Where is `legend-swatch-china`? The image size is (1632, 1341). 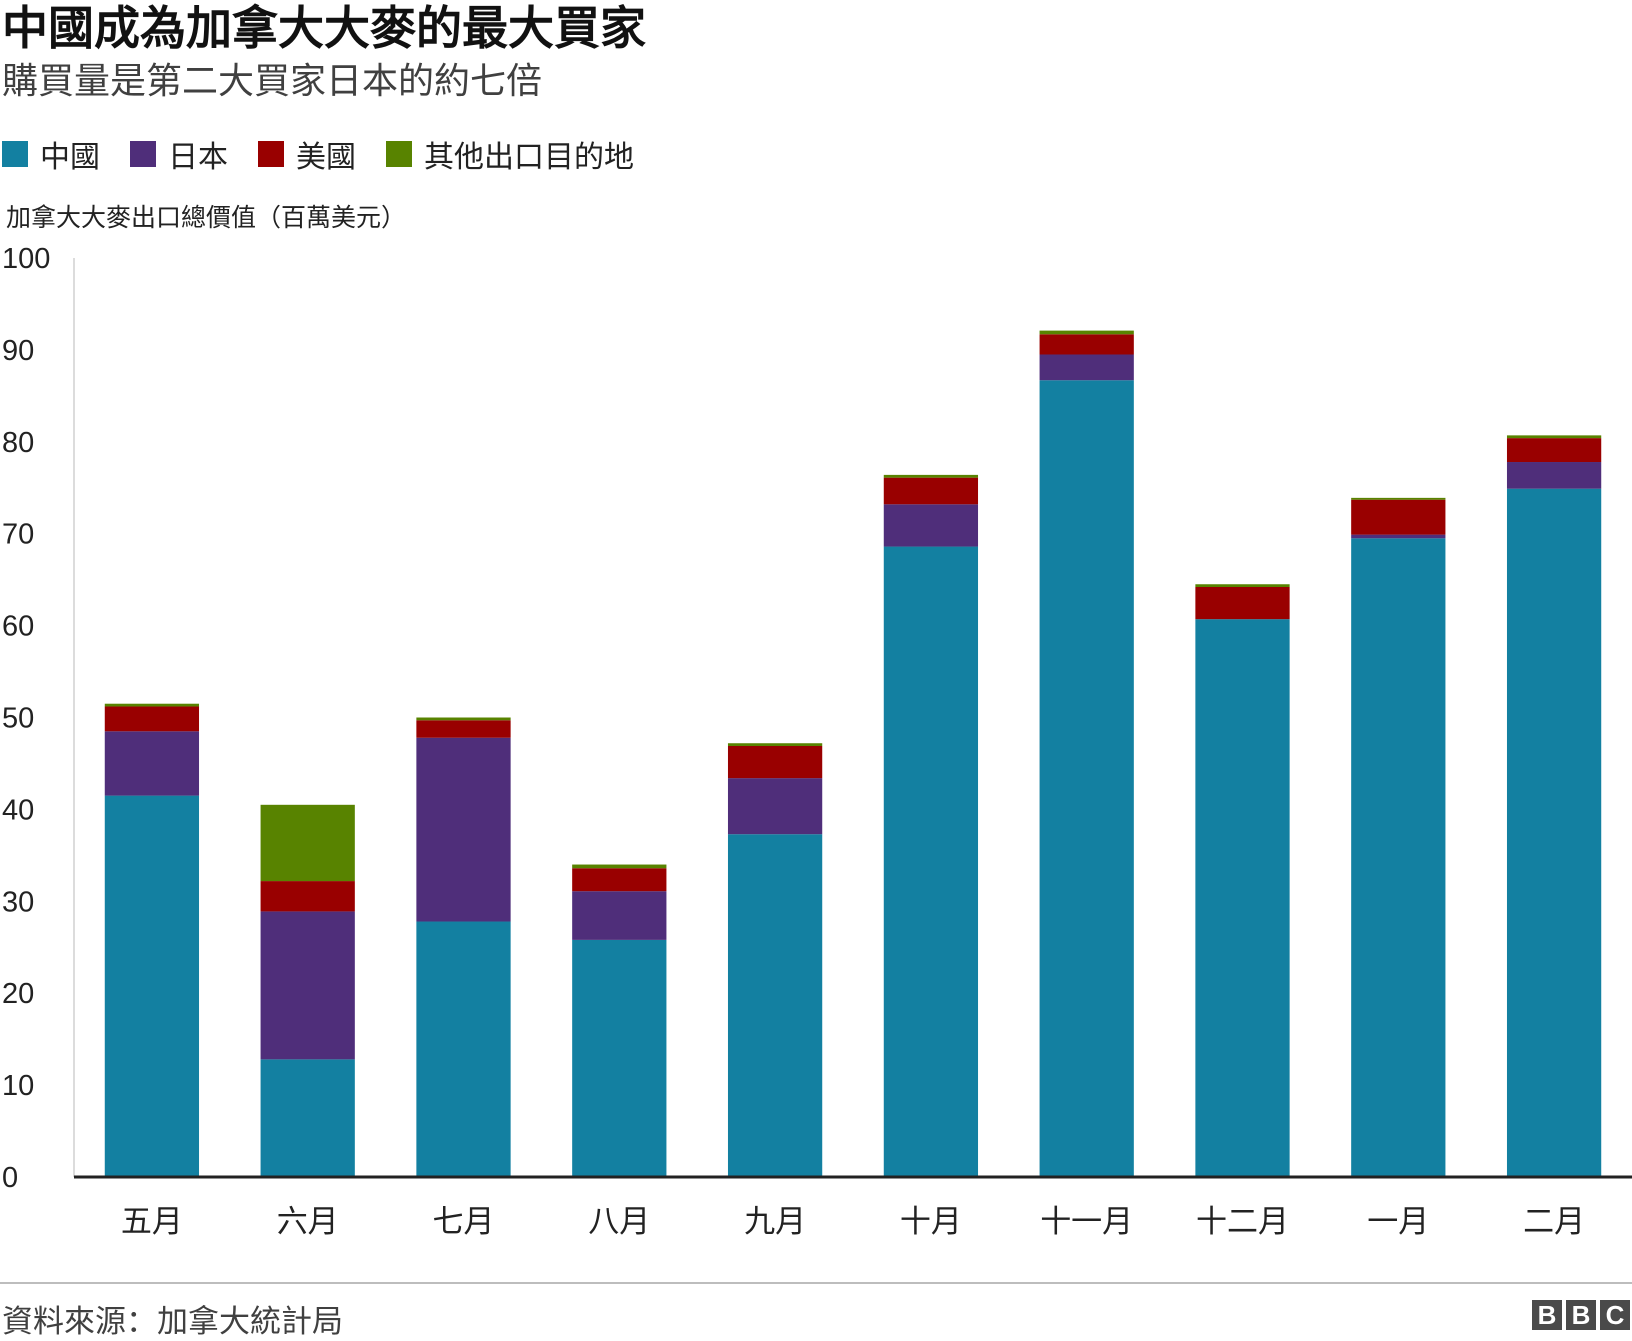
legend-swatch-china is located at coordinates (15, 154).